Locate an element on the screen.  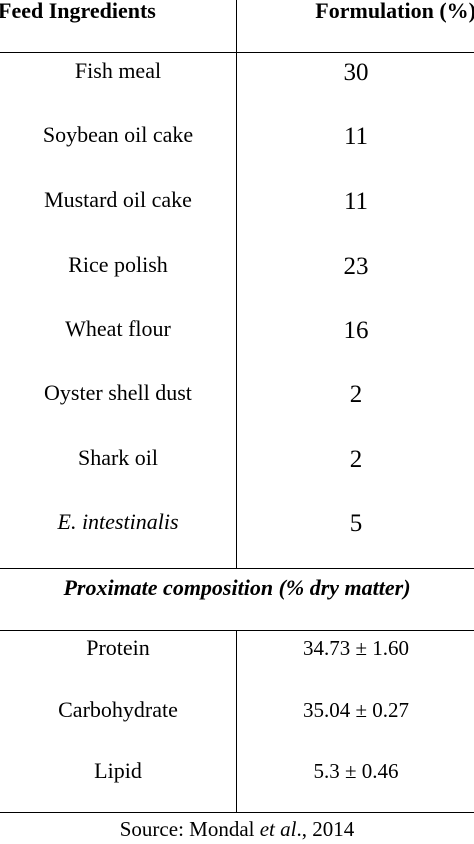
source-citation: Source: Mondal et al., 2014 is located at coordinates (237, 829).